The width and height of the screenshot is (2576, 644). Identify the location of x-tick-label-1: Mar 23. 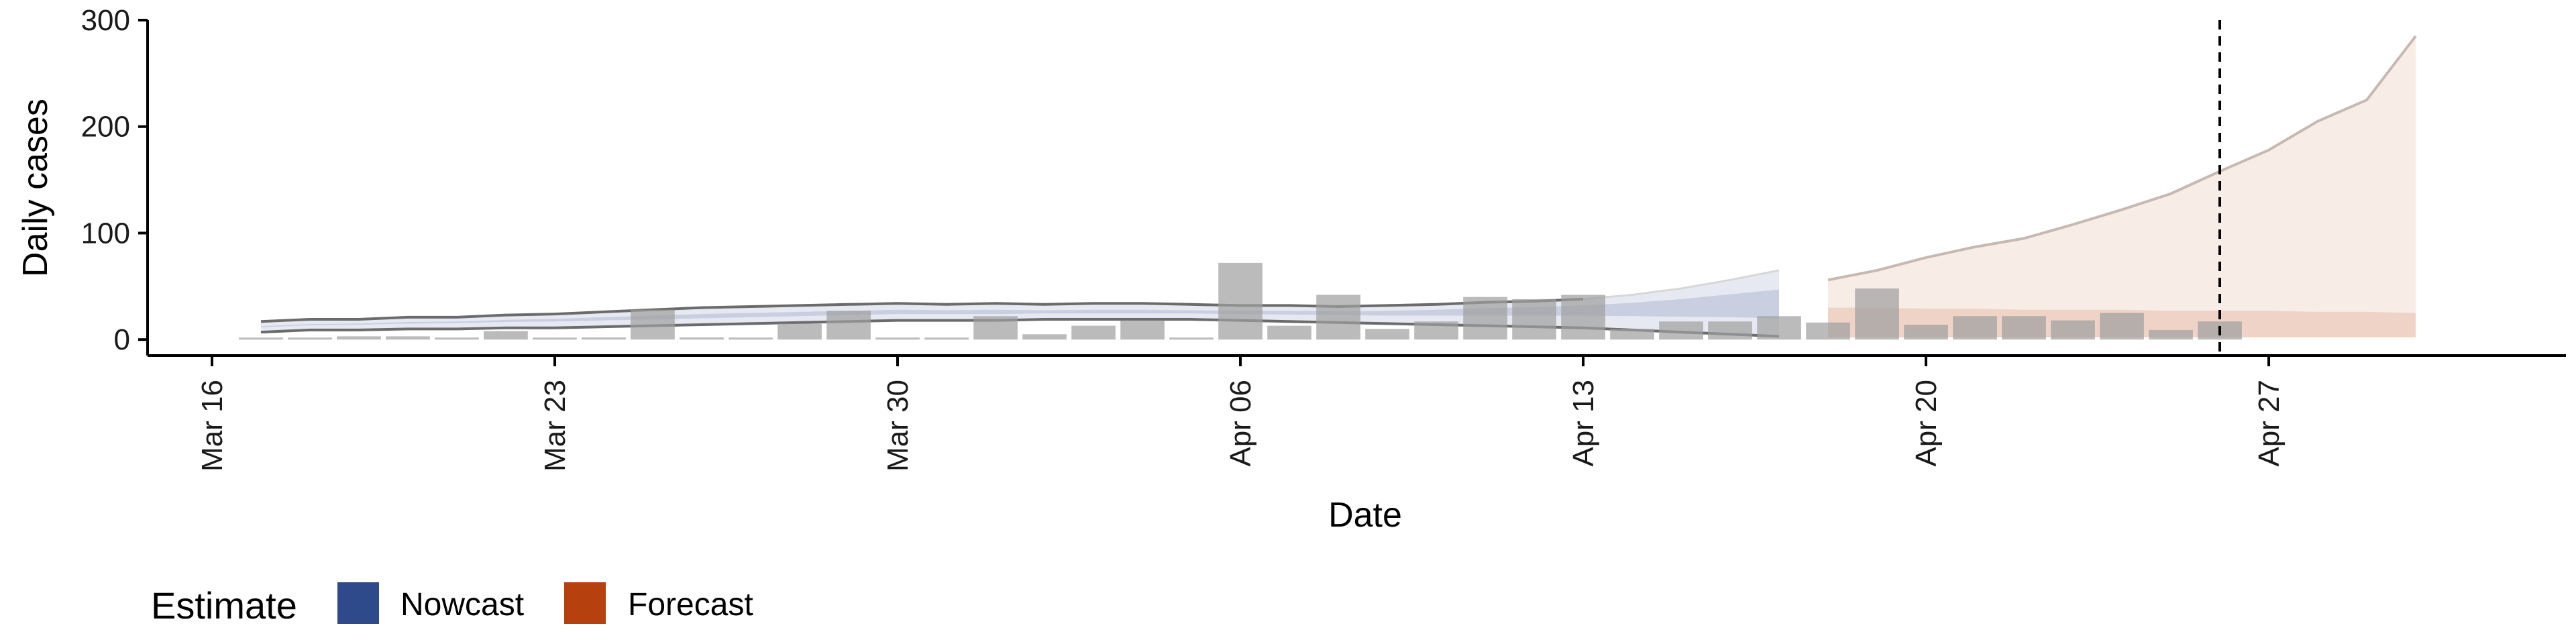
(555, 426).